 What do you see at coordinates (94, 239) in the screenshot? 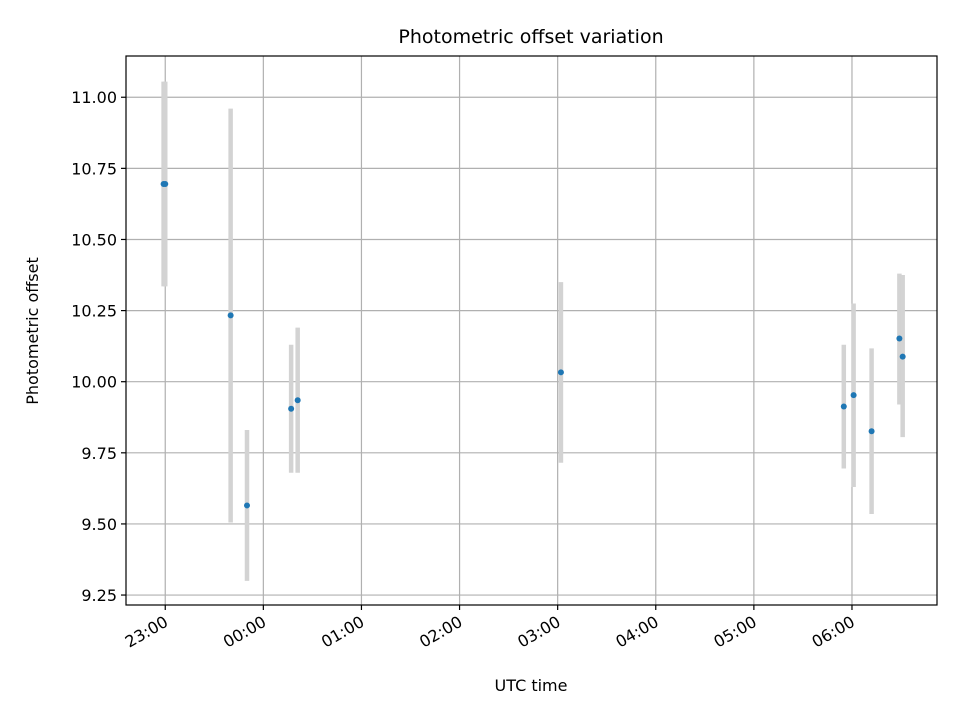
I see `y-tick-label: 10.50` at bounding box center [94, 239].